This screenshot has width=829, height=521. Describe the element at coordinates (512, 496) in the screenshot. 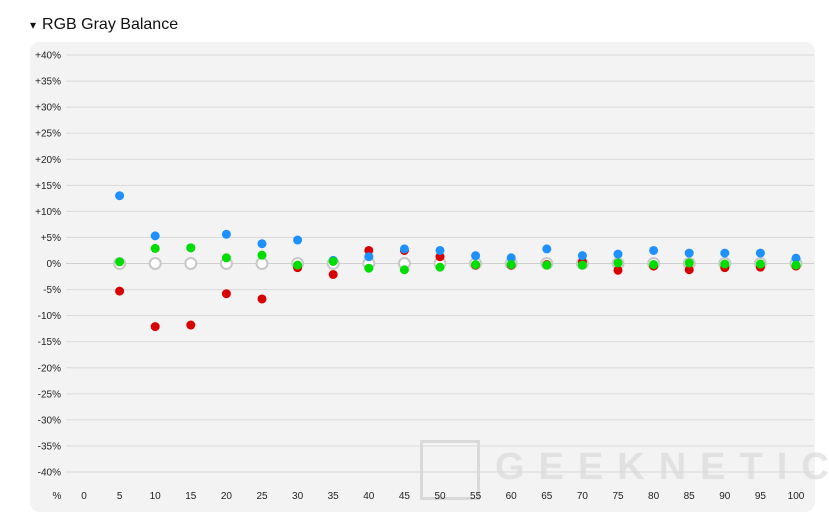

I see `x-tick-label: 60` at that location.